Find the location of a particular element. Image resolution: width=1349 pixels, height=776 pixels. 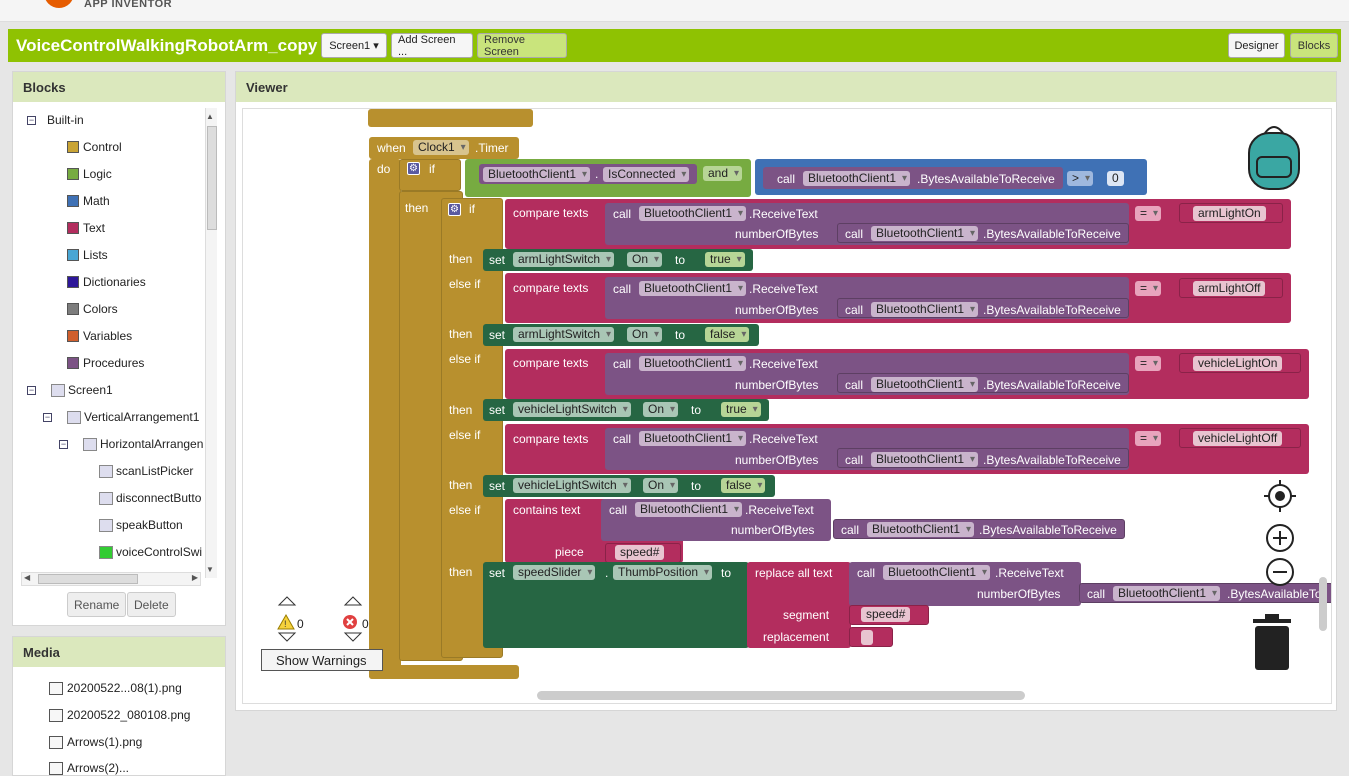

scroll-left-icon: ◀ is located at coordinates (27, 577).